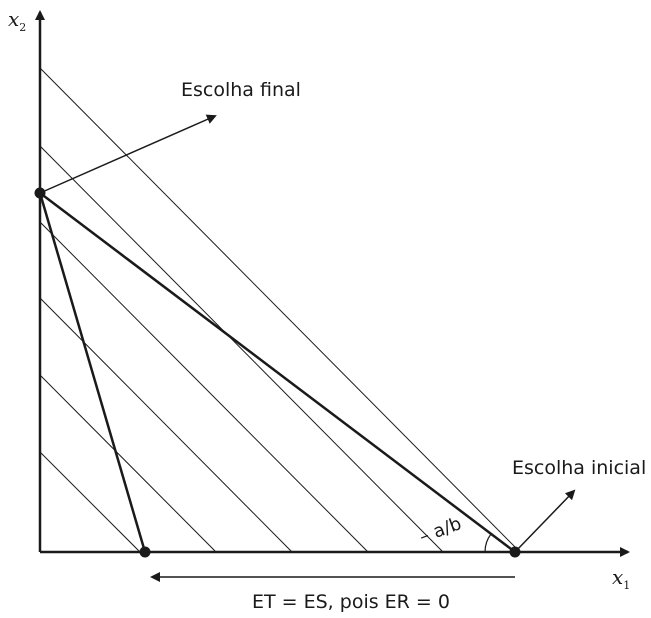 The image size is (651, 618). What do you see at coordinates (488, 543) in the screenshot?
I see `slope-angle-arc` at bounding box center [488, 543].